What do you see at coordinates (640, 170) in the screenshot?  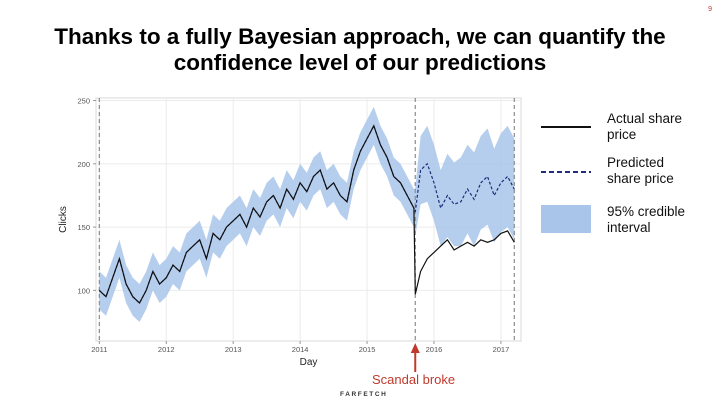 I see `legend-label-predicted: Predicted share price` at bounding box center [640, 170].